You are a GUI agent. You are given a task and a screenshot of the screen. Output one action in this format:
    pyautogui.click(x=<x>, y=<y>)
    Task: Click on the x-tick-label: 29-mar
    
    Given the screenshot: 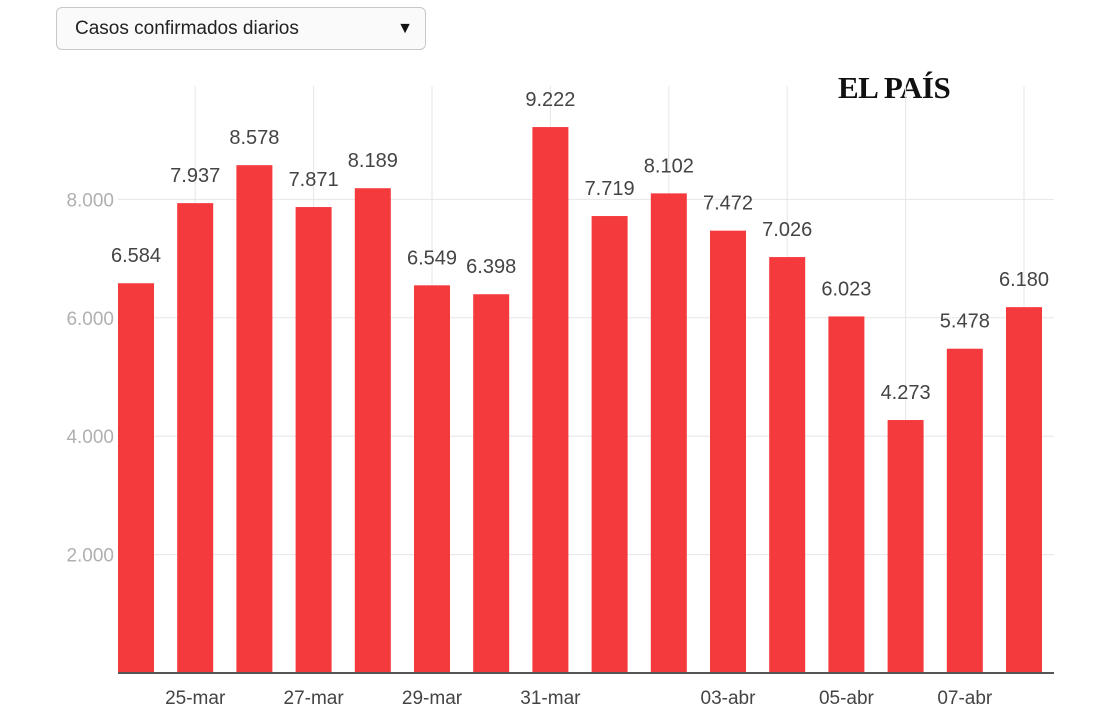 What is the action you would take?
    pyautogui.click(x=432, y=698)
    